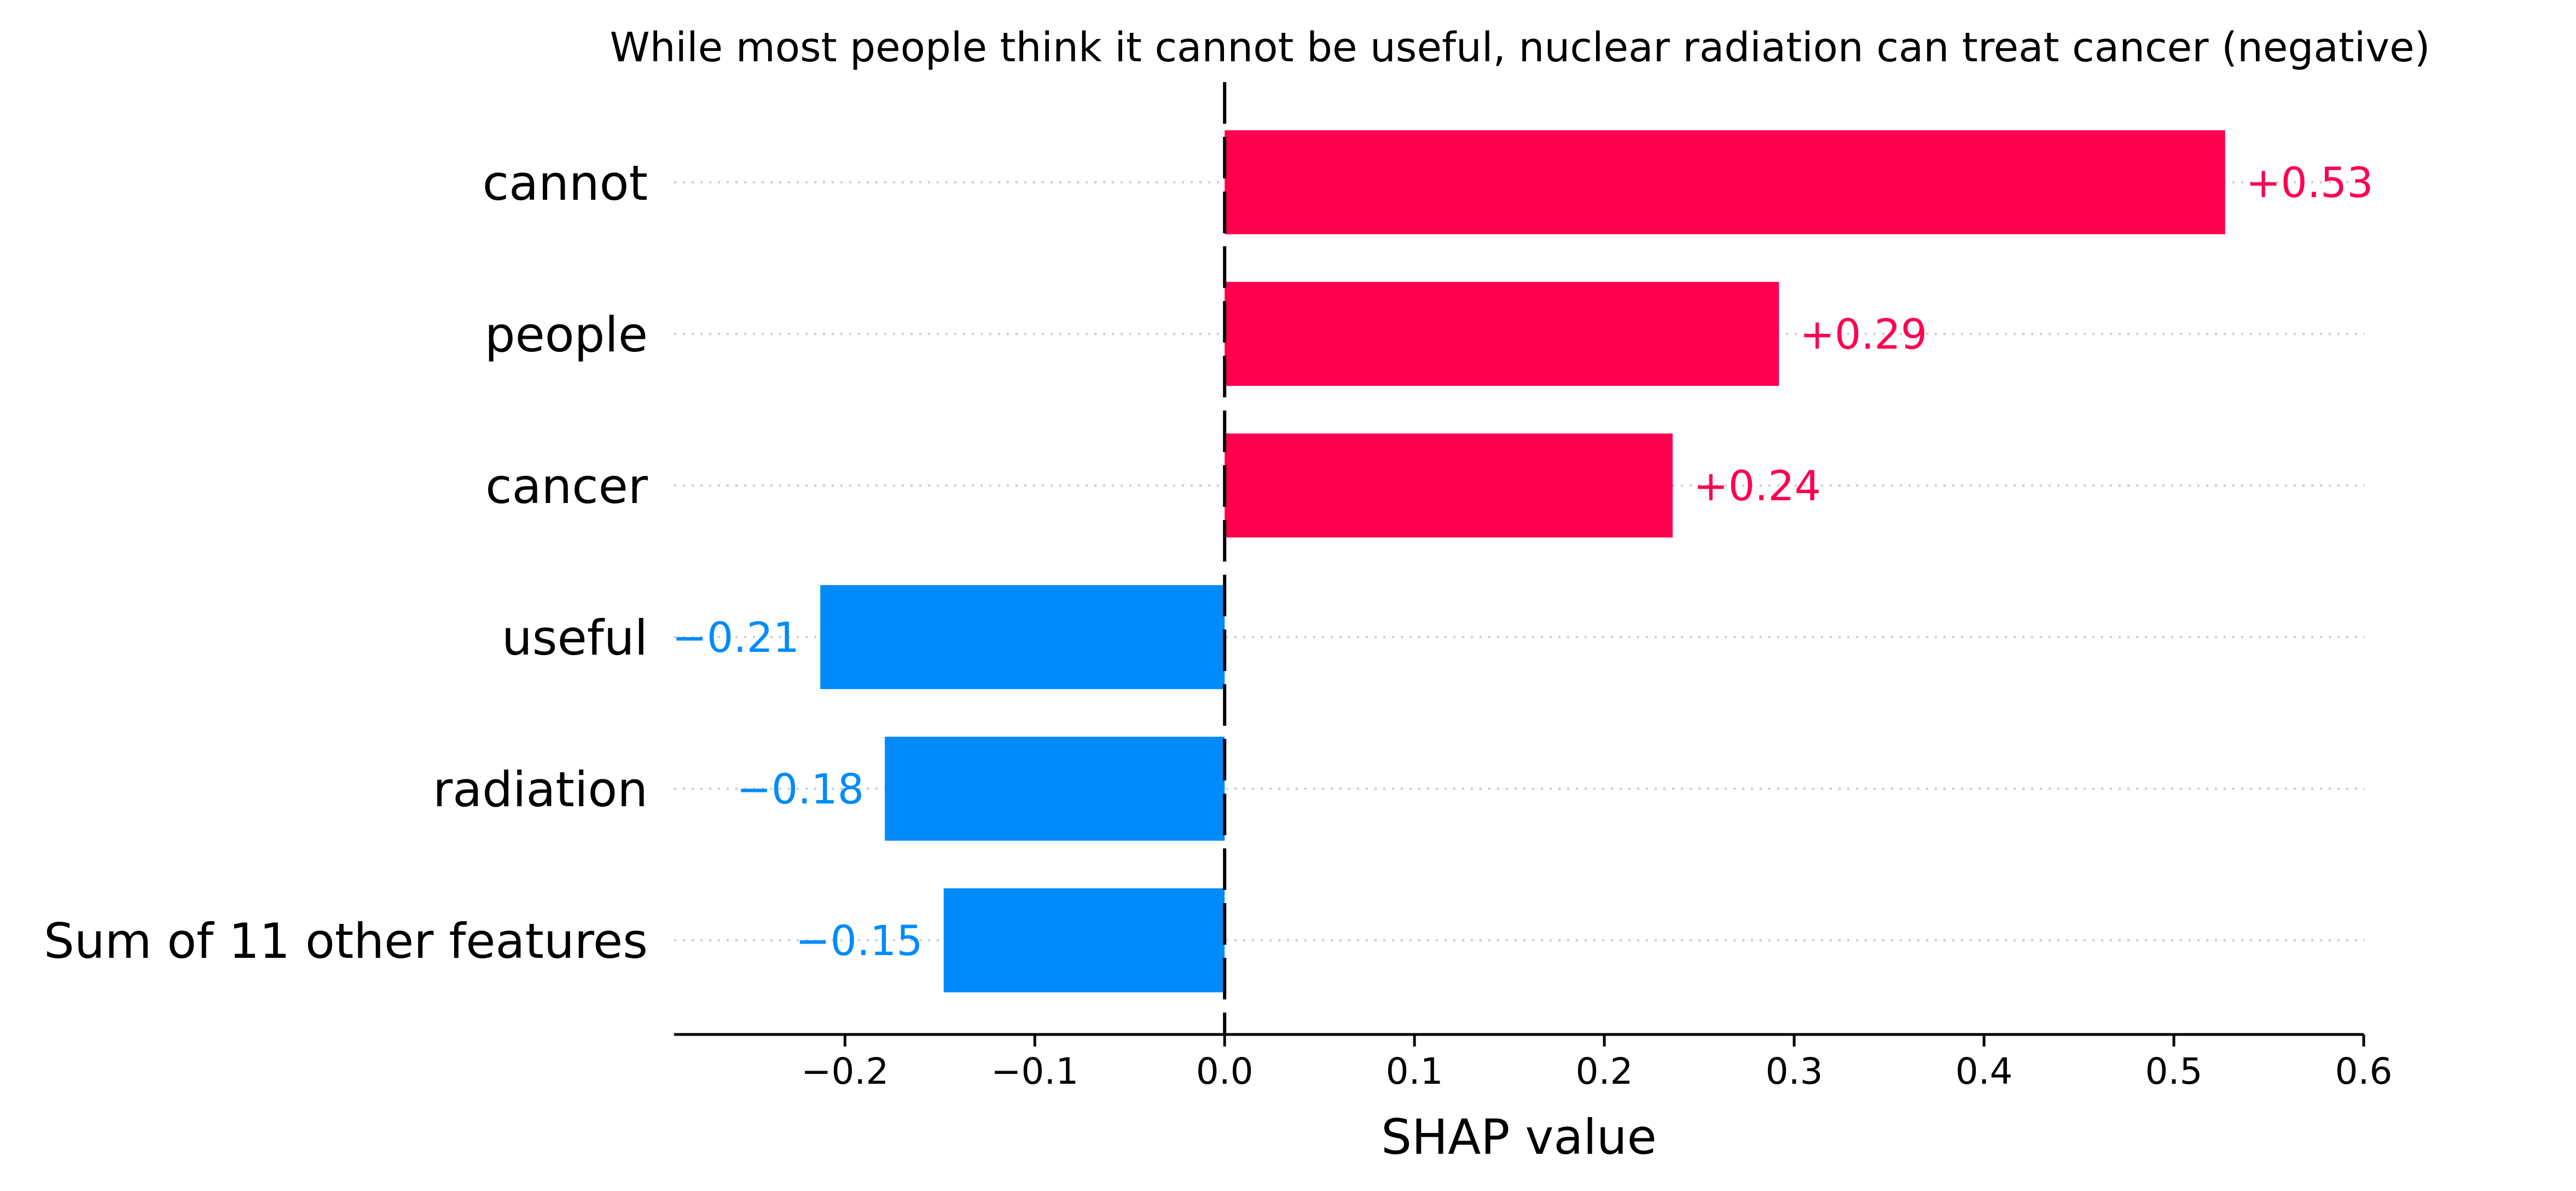 The height and width of the screenshot is (1191, 2576). I want to click on feature-label-4: radiation, so click(540, 790).